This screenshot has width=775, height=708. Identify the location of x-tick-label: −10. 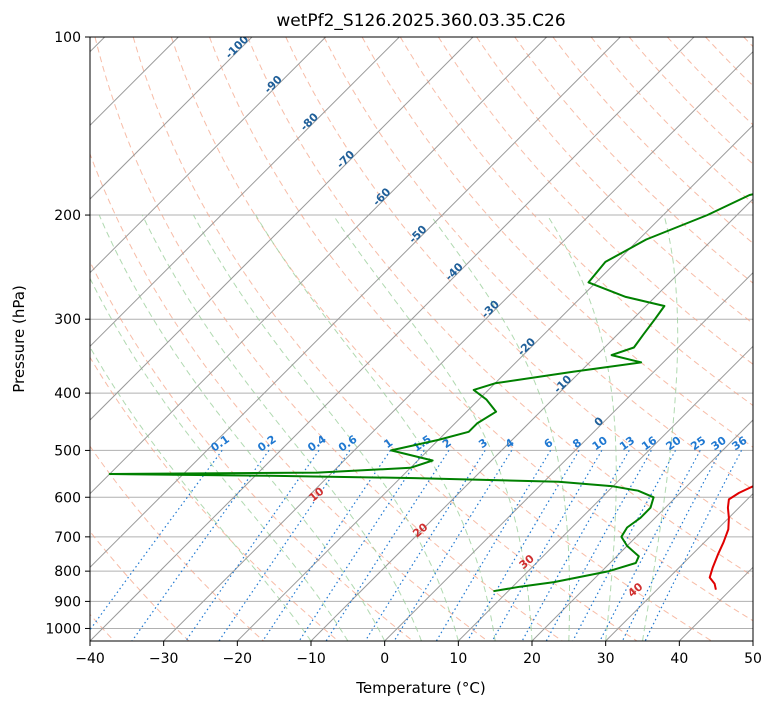
(311, 659).